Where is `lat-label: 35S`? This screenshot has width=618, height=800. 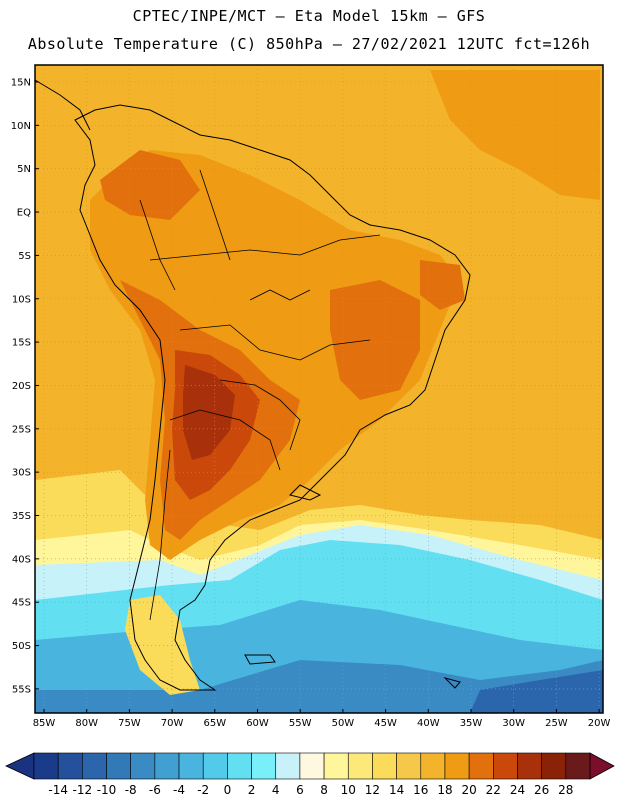
lat-label: 35S is located at coordinates (21, 516).